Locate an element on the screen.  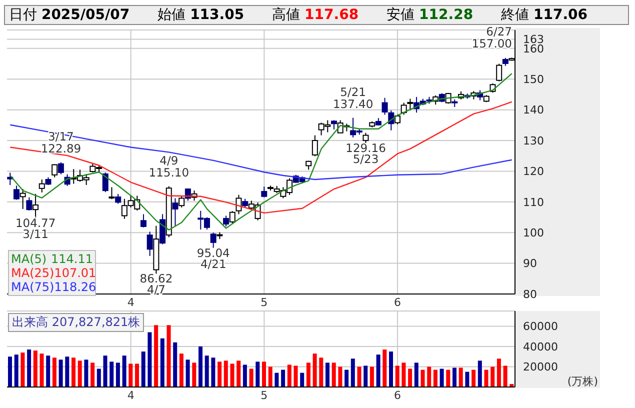
annotation: 4/9 115.10 is located at coordinates (169, 166).